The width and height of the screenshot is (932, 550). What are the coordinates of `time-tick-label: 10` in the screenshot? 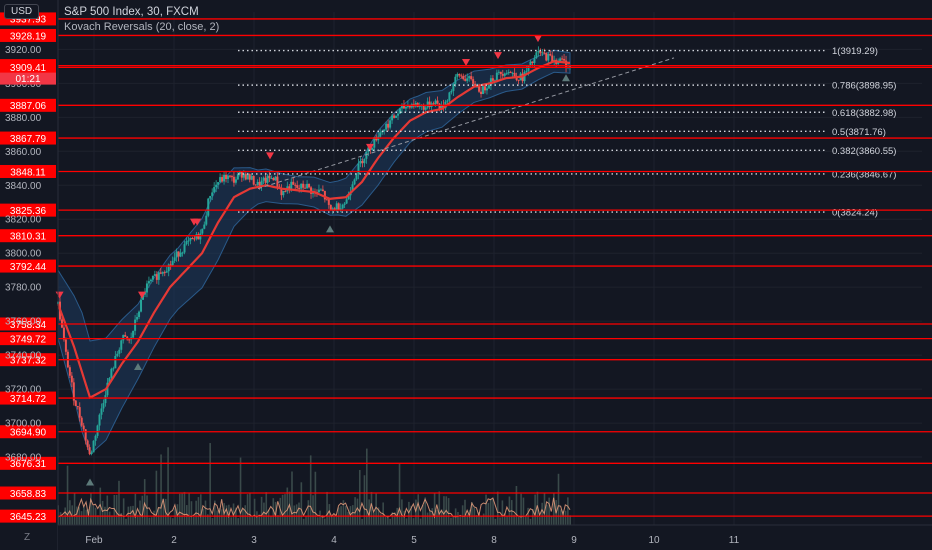 It's located at (654, 540).